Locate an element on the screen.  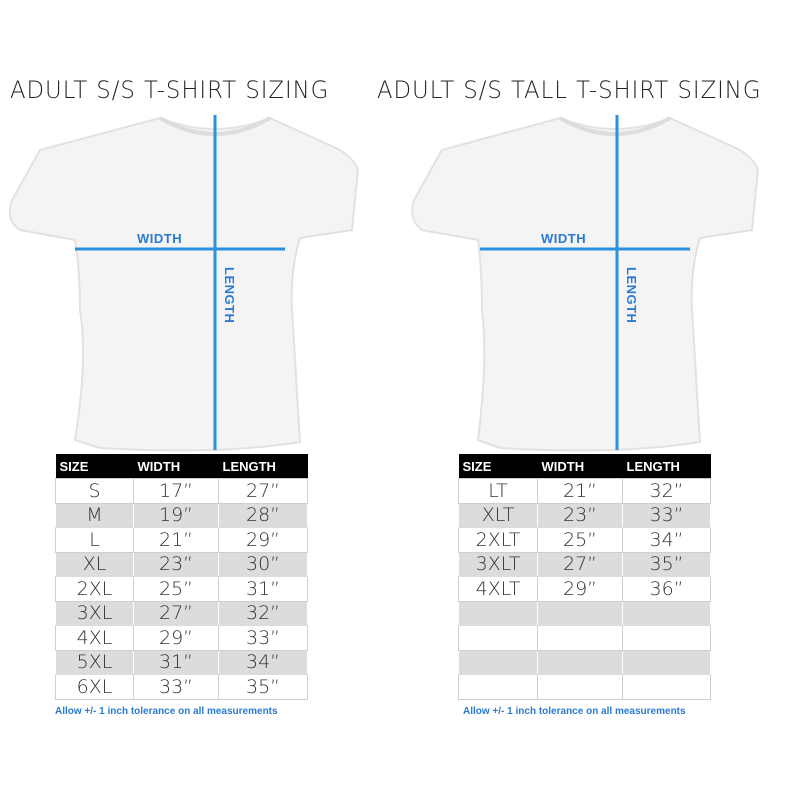
table-row: S 17” 27” is located at coordinates (181, 491).